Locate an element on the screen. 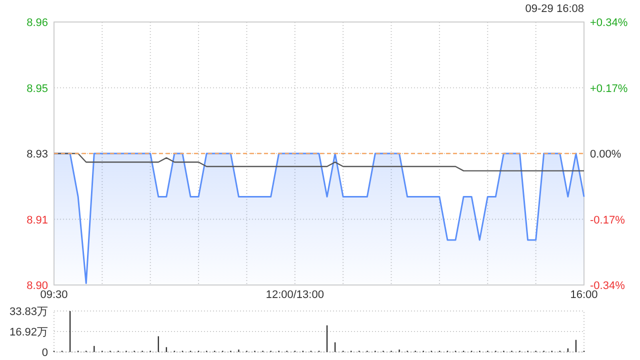 The width and height of the screenshot is (640, 360). y2-tick-label: -0.17% is located at coordinates (608, 220).